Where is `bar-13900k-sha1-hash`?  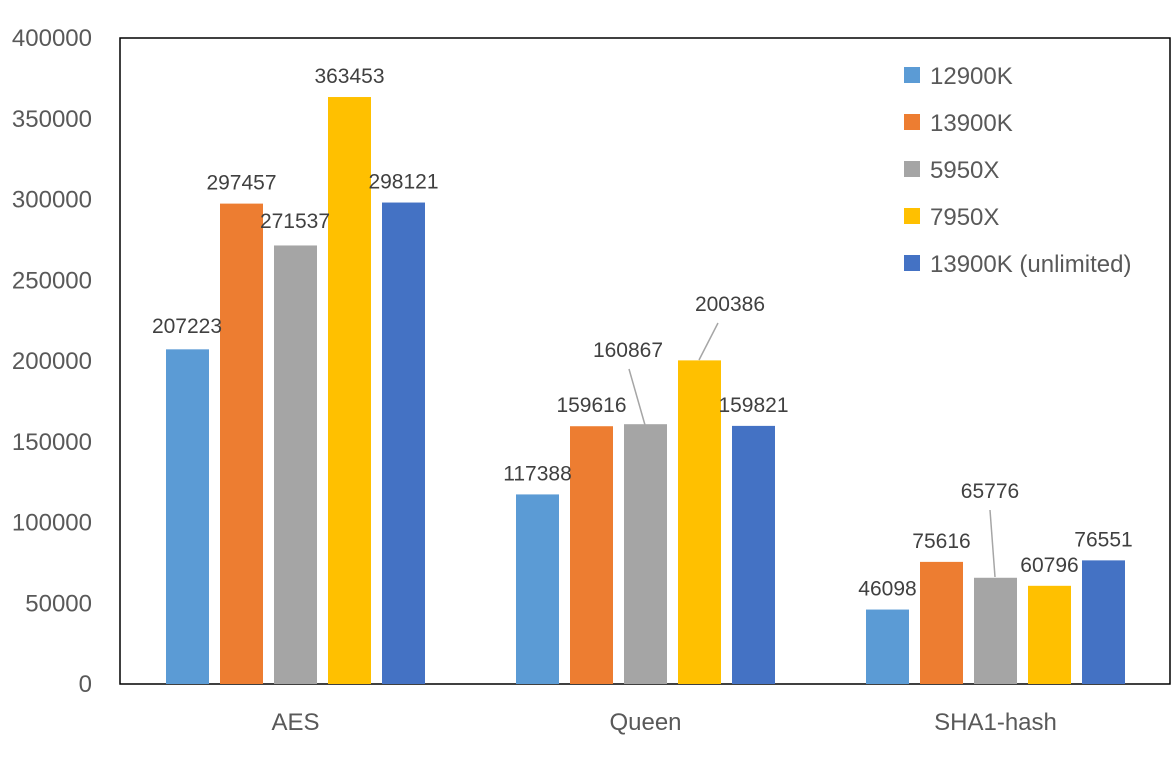 bar-13900k-sha1-hash is located at coordinates (941, 622).